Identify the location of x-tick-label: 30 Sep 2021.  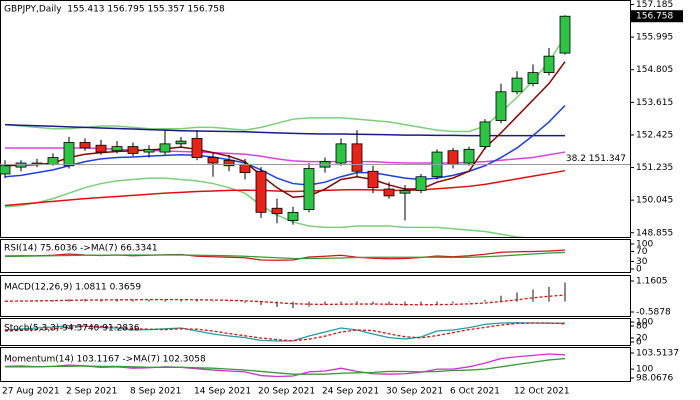
(414, 392).